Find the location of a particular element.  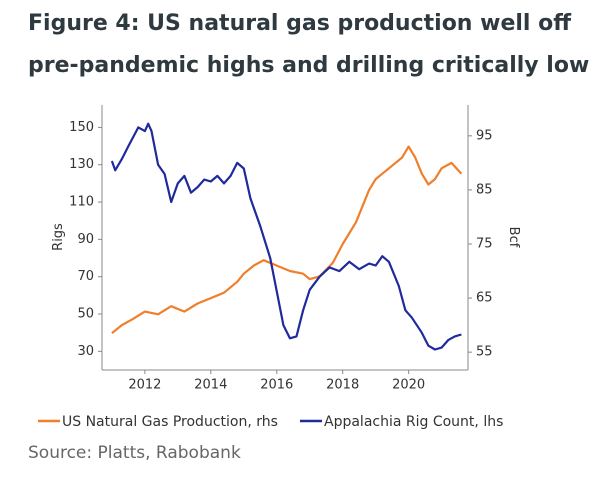

y2-axis-label: Bcf is located at coordinates (513, 237).